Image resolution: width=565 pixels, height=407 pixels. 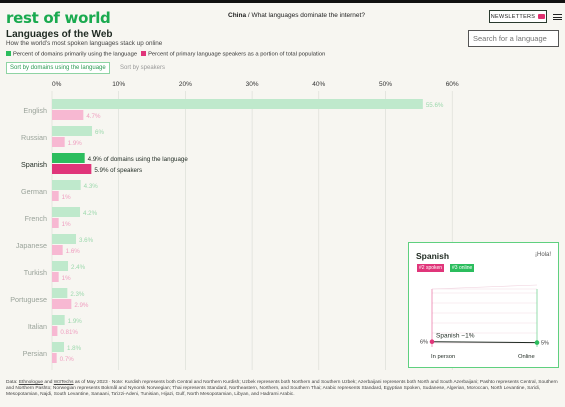 What do you see at coordinates (557, 17) in the screenshot?
I see `hamburger-menu-icon` at bounding box center [557, 17].